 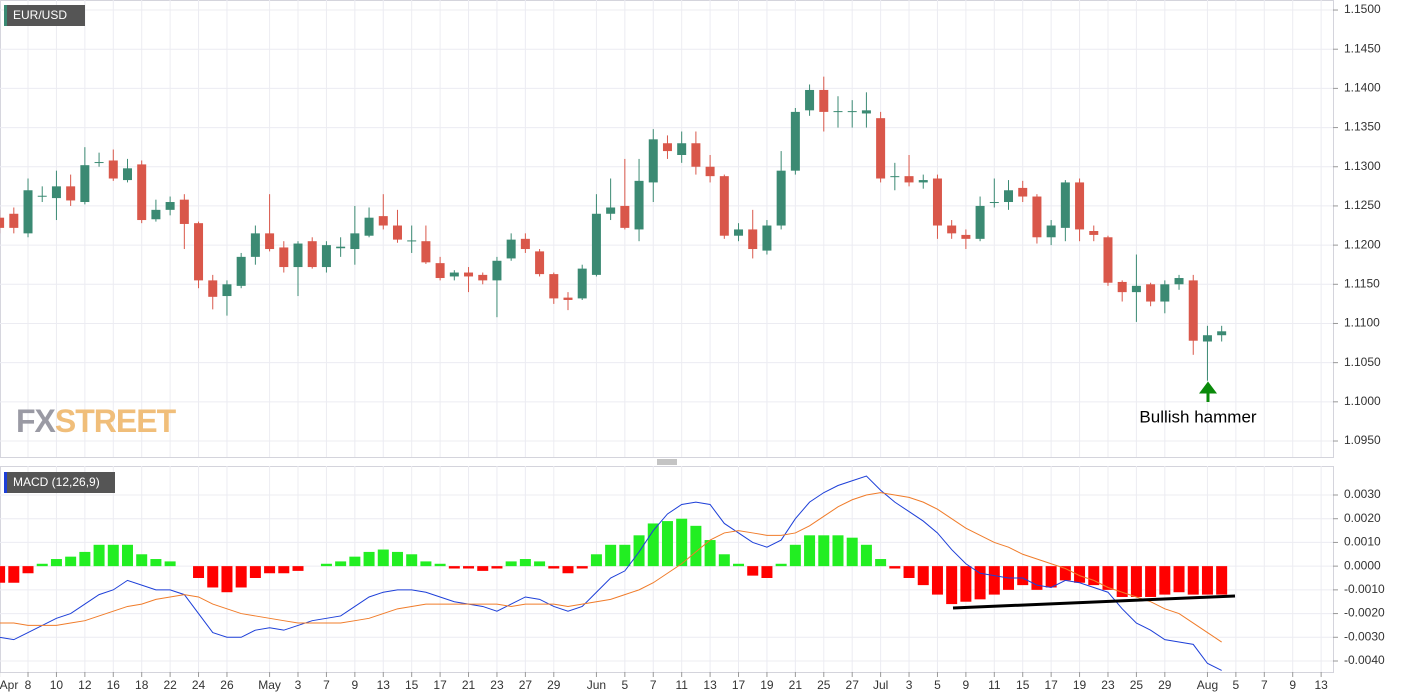 What do you see at coordinates (1362, 323) in the screenshot?
I see `y-tick-label: 1.1100` at bounding box center [1362, 323].